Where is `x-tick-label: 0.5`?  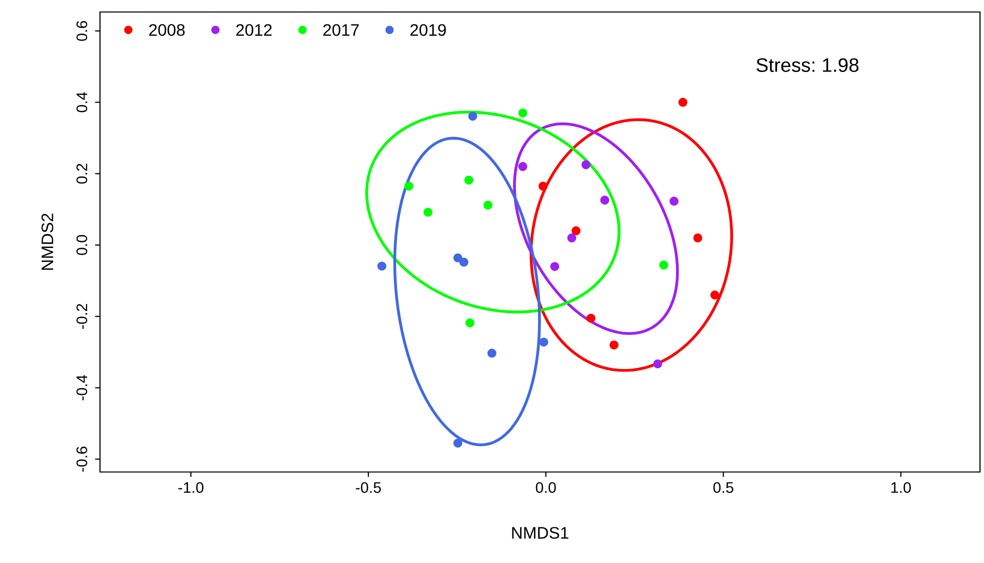 x-tick-label: 0.5 is located at coordinates (723, 487).